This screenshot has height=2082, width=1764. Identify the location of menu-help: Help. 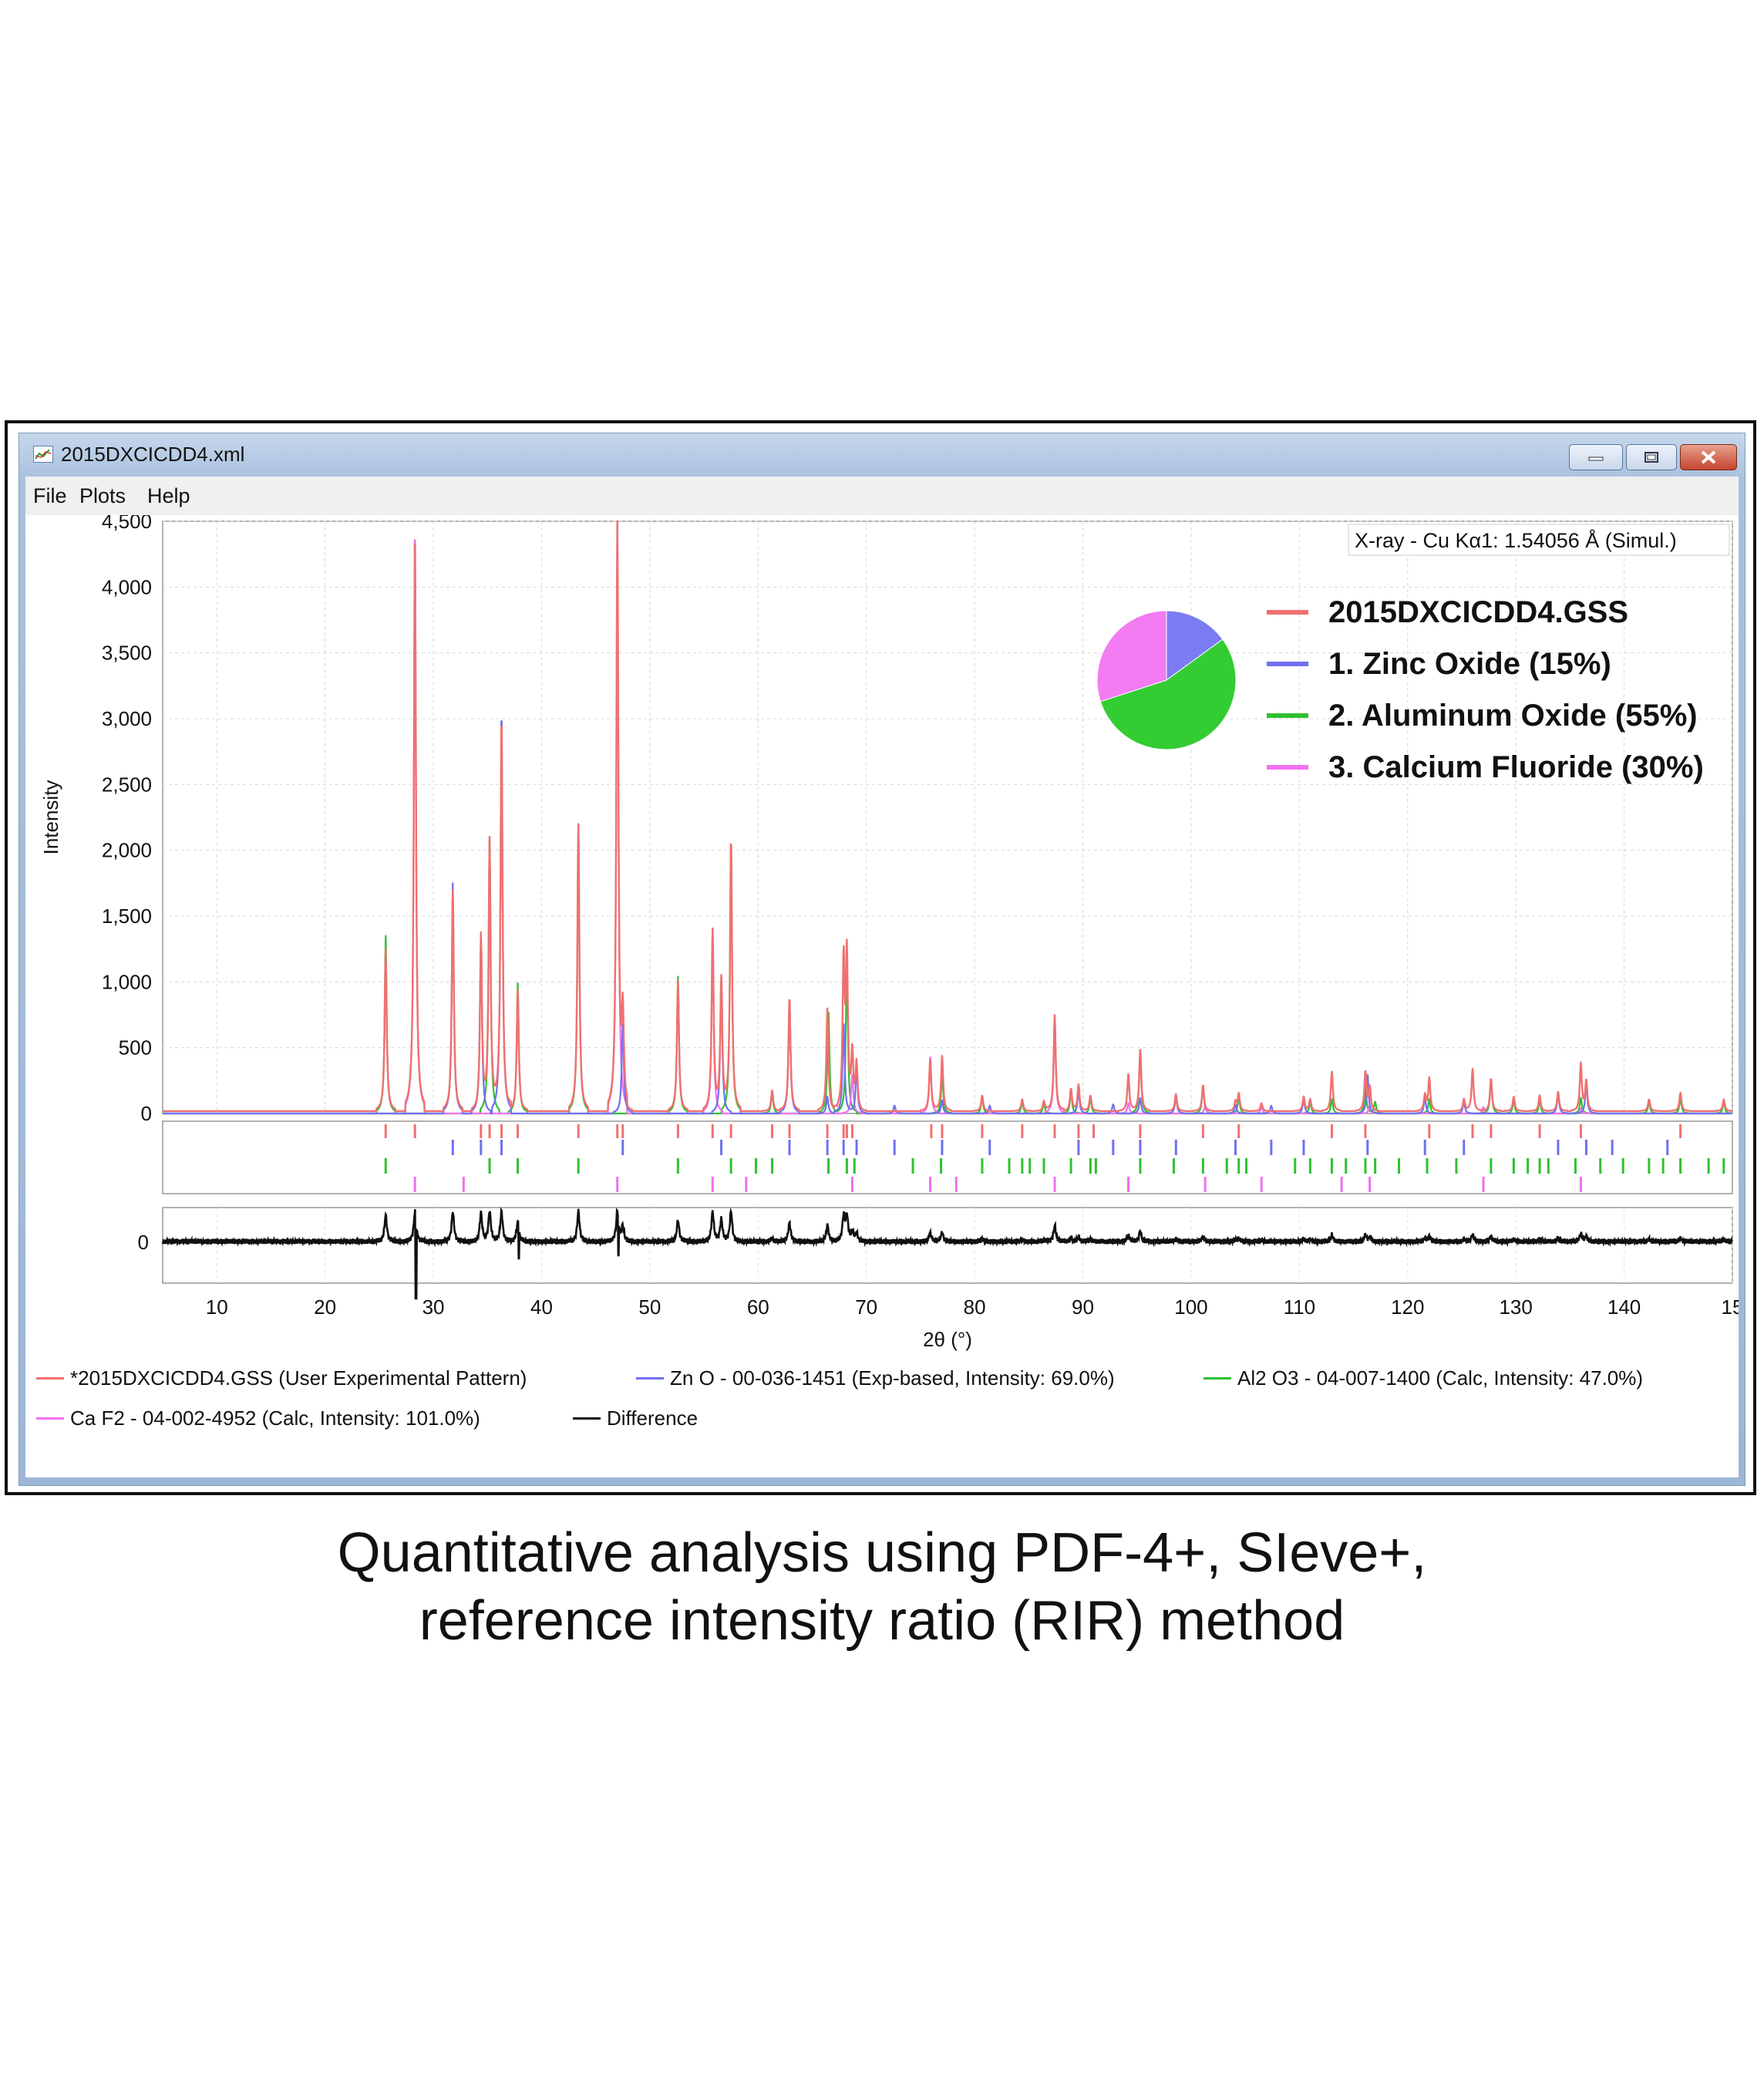
(168, 495).